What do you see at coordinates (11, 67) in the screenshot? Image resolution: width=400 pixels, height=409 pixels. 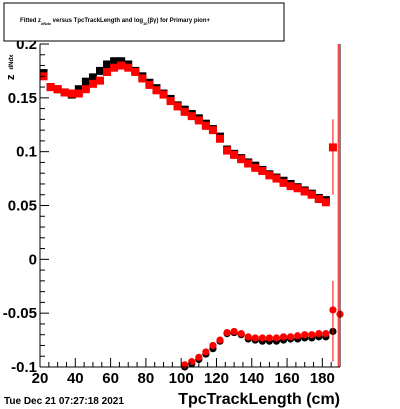 I see `y-axis-label: zdNdx` at bounding box center [11, 67].